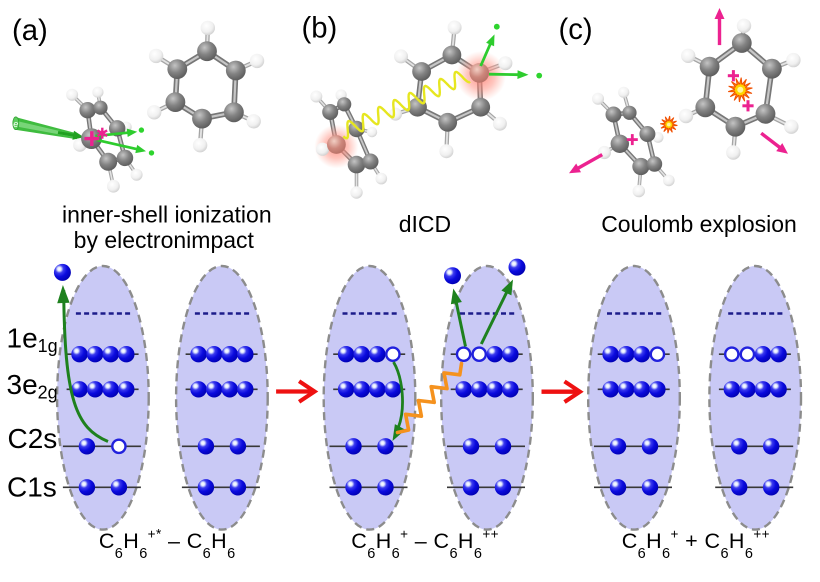 The width and height of the screenshot is (820, 582). What do you see at coordinates (699, 224) in the screenshot?
I see `svg-text: Coulomb explosion` at bounding box center [699, 224].